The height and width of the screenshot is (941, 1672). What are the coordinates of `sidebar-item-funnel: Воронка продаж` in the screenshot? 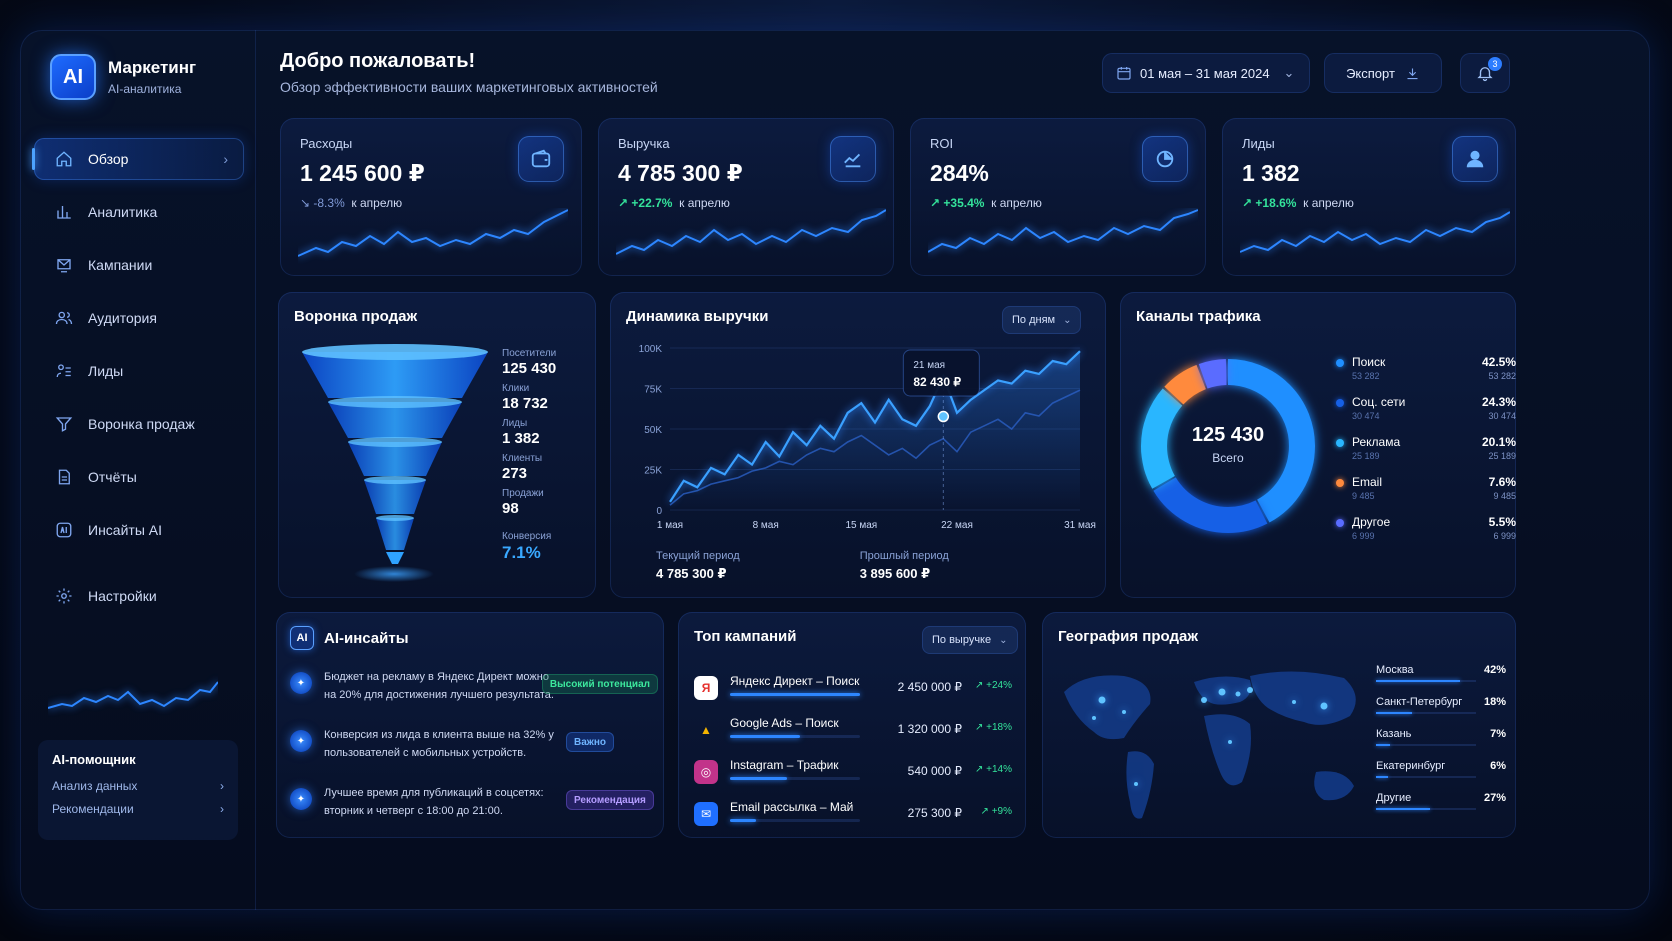 It's located at (139, 424).